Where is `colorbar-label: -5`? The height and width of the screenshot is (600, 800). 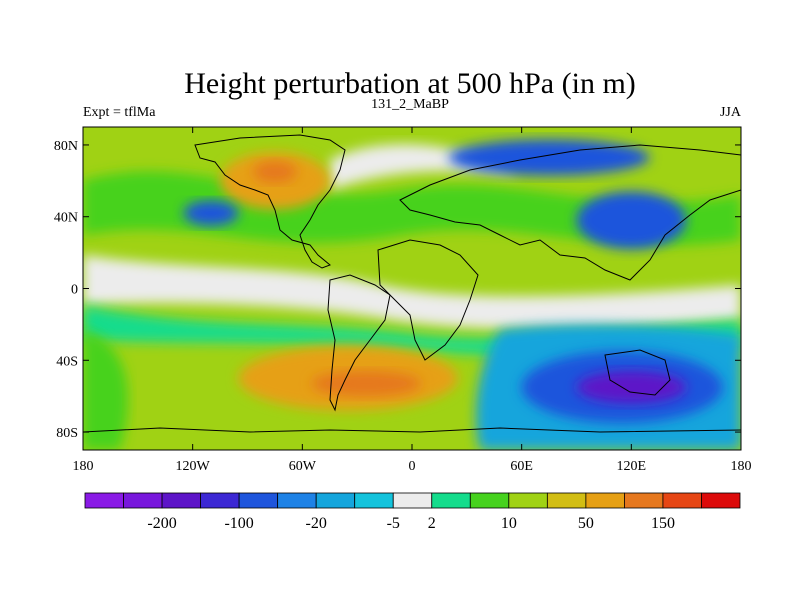
colorbar-label: -5 is located at coordinates (393, 523).